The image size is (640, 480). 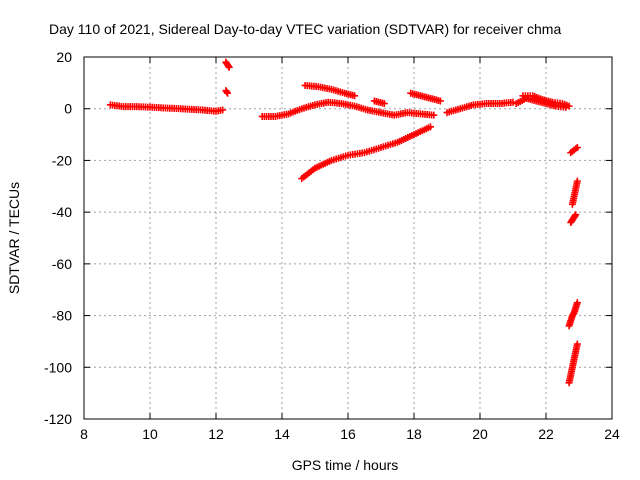 I want to click on x-tick-label: 12, so click(x=216, y=434).